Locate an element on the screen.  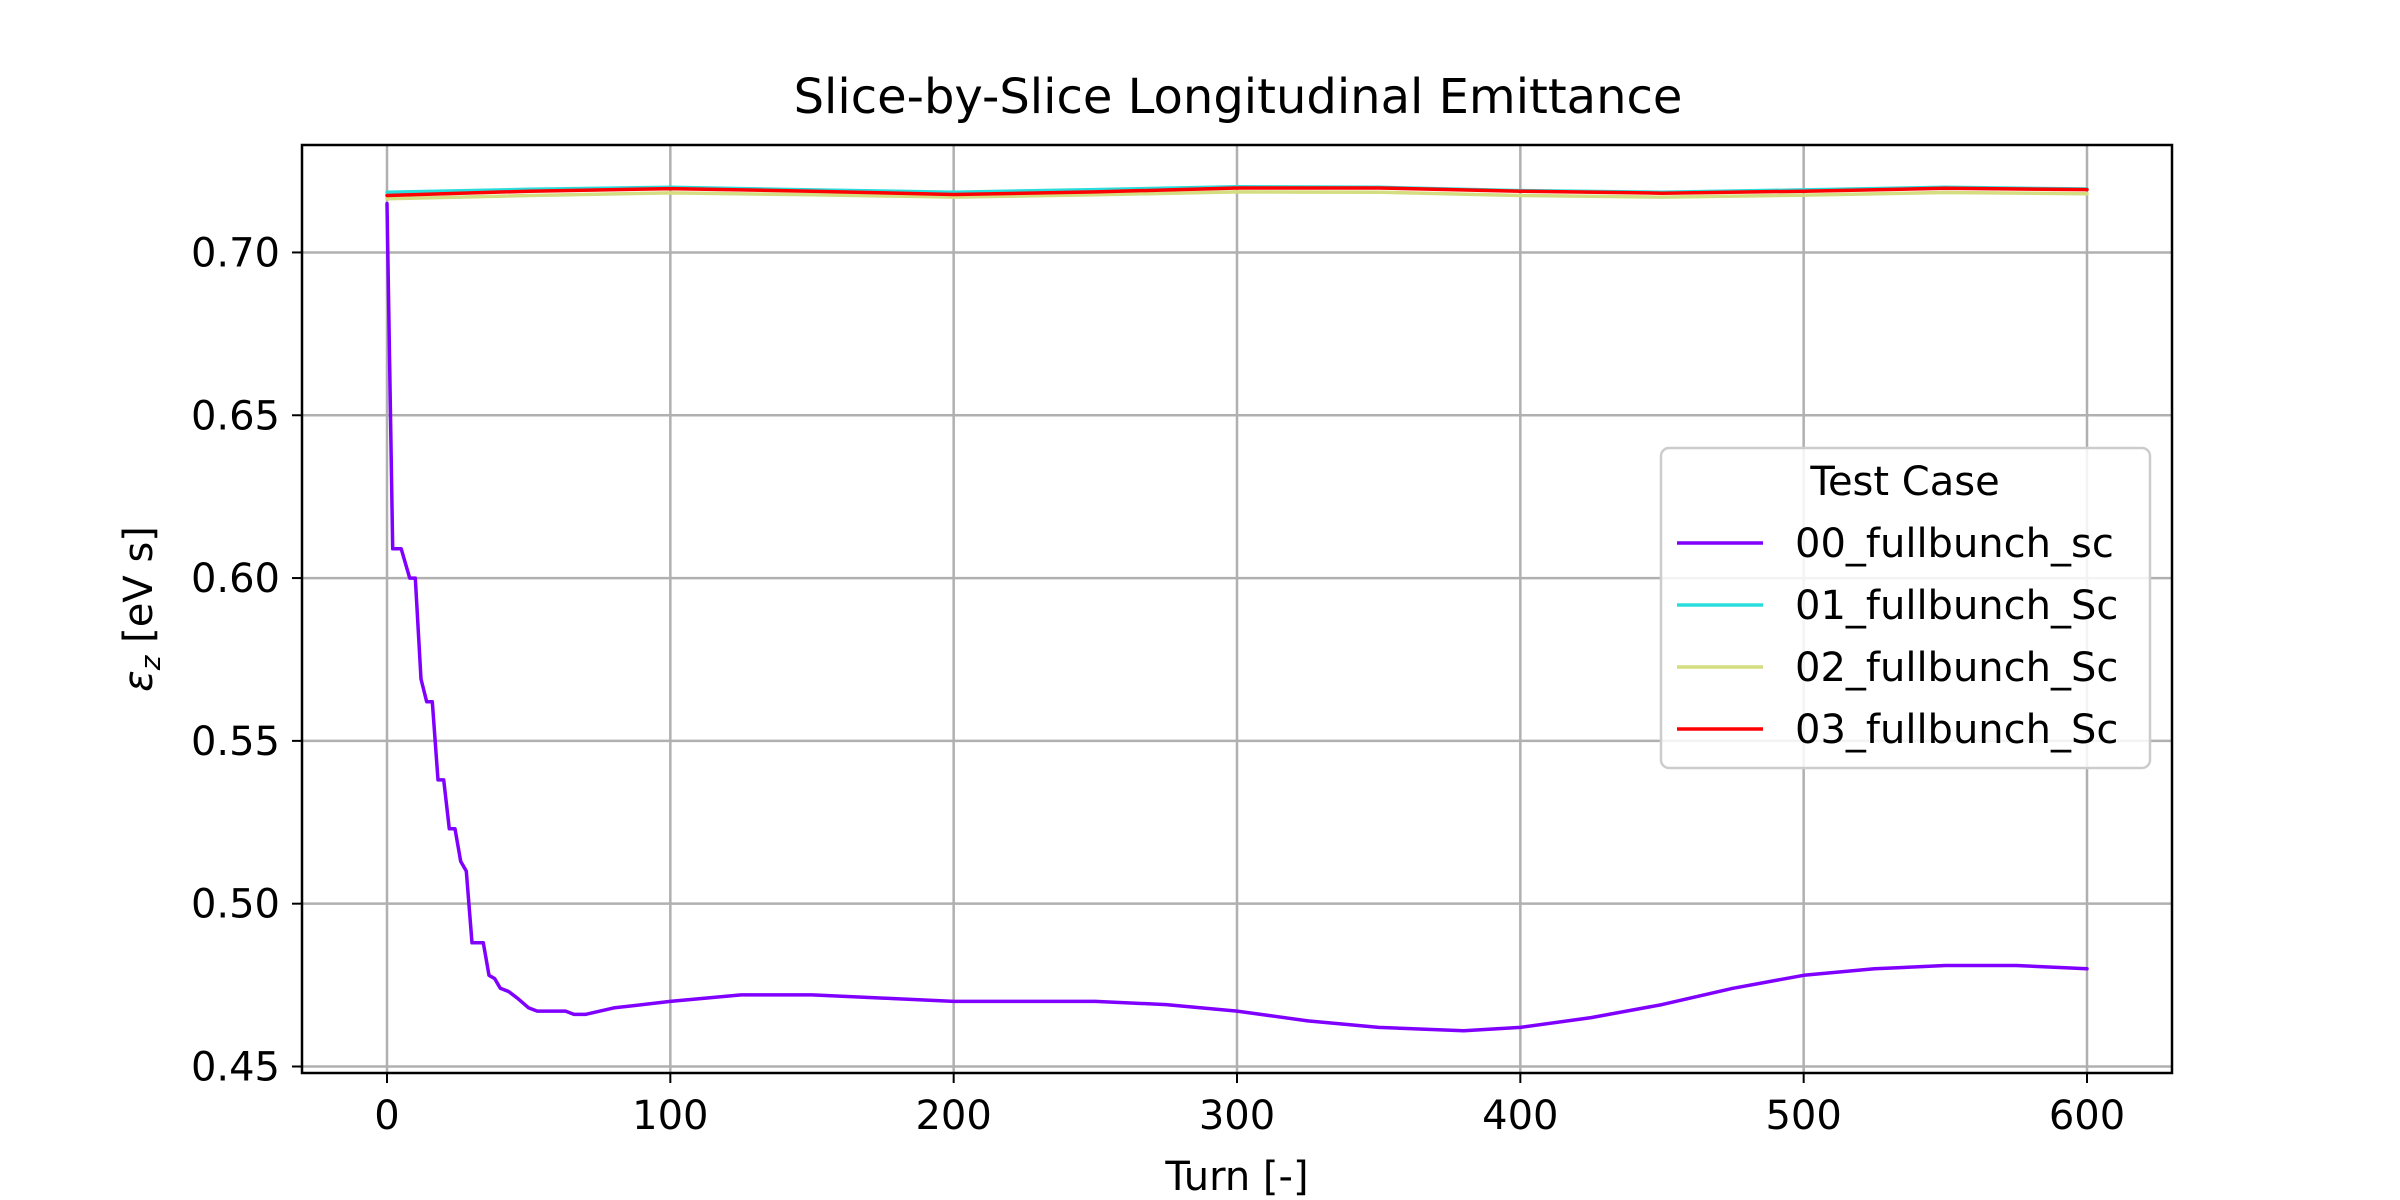
x-tick-label: 200 is located at coordinates (953, 1116).